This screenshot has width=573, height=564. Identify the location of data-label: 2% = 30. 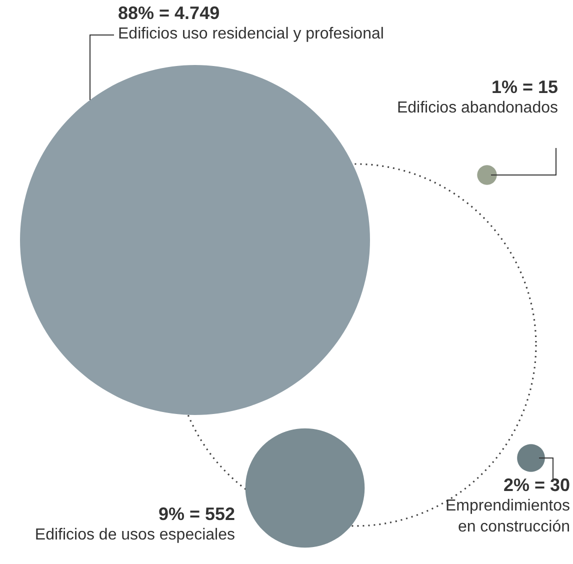
(536, 485).